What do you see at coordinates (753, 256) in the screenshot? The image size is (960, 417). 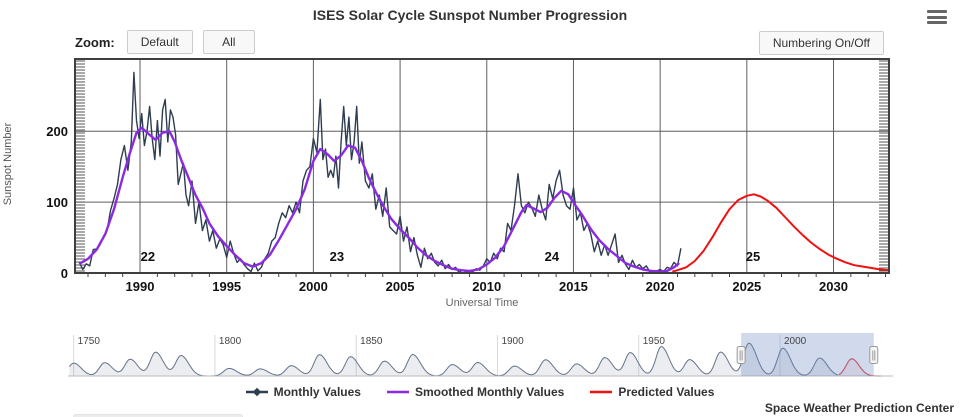 I see `cycle-label-25: 25` at bounding box center [753, 256].